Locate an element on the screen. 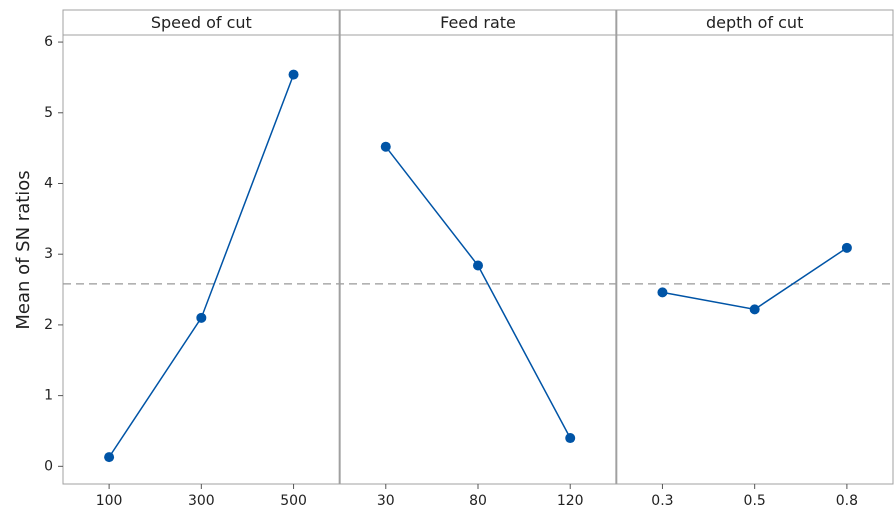 This screenshot has height=511, width=895. x-tick-label: 30 is located at coordinates (386, 501).